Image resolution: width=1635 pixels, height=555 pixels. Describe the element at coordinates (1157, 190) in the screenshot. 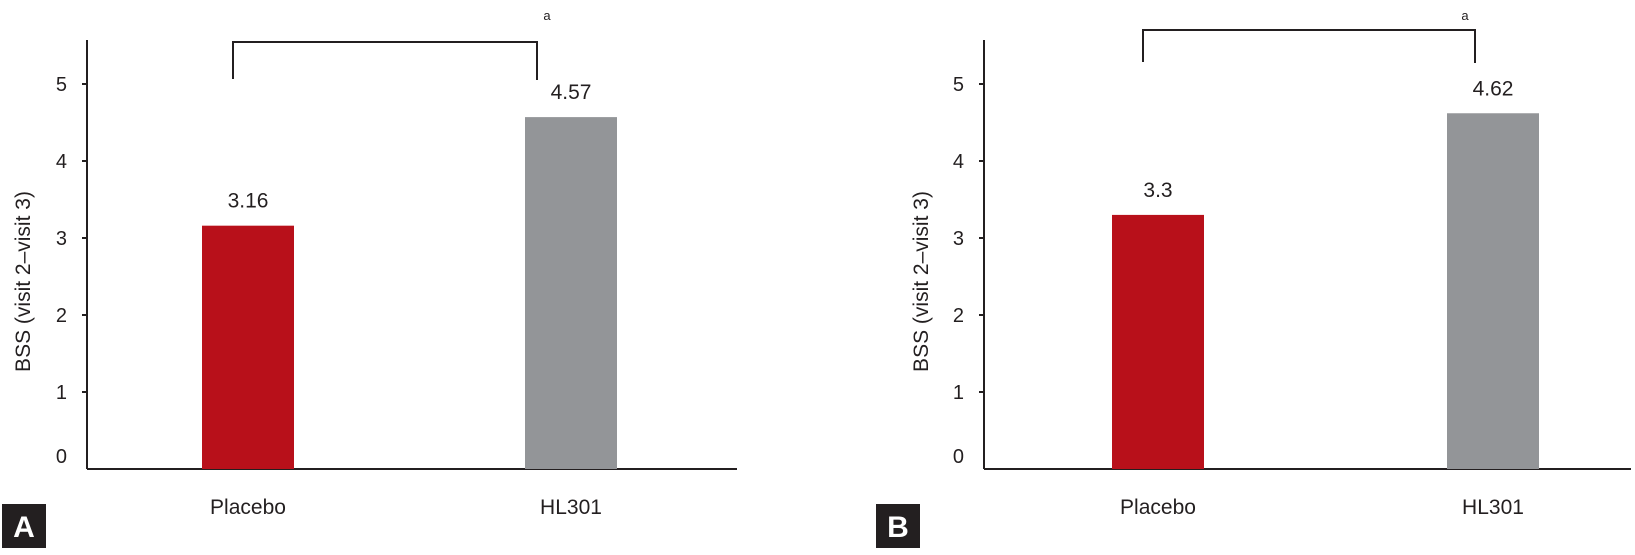

I see `bar-value-label: 3.3` at that location.